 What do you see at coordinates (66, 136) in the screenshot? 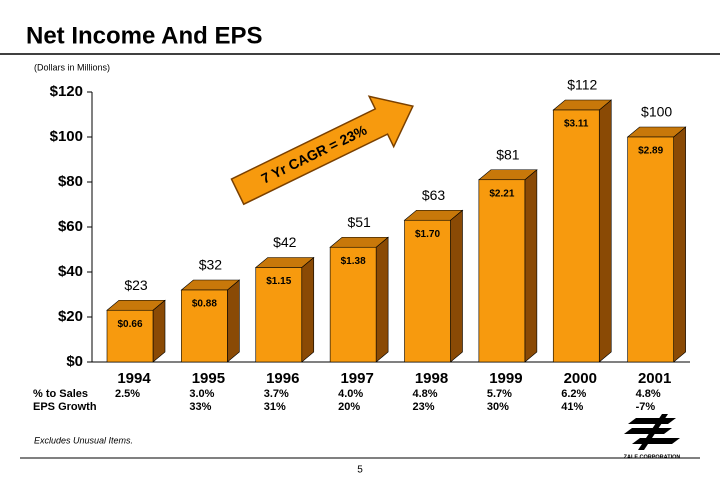
I see `y-tick-label: $100` at bounding box center [66, 136].